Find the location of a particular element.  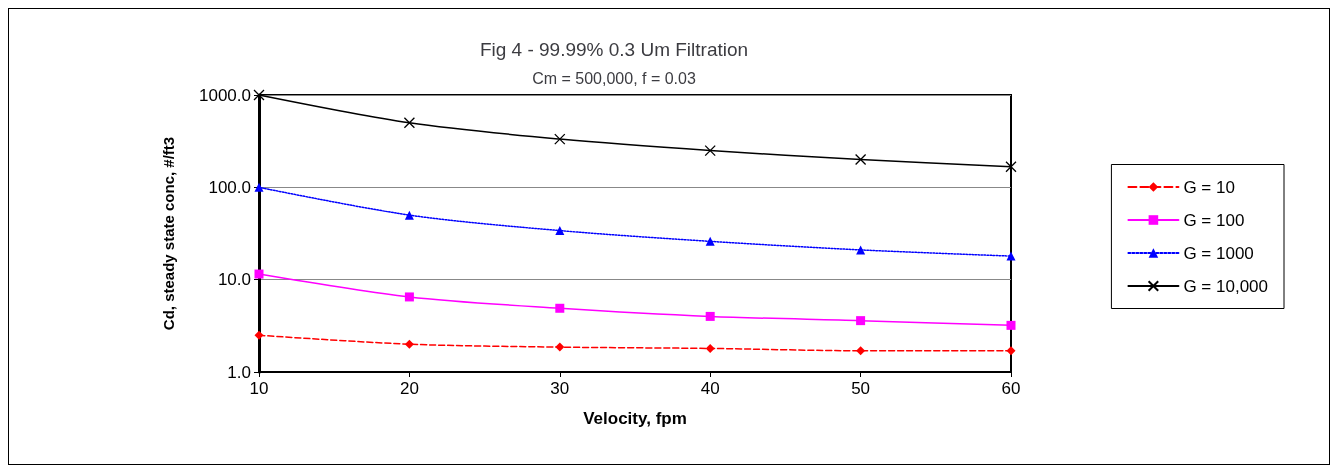

legend-label: G = 1000 is located at coordinates (1218, 253).